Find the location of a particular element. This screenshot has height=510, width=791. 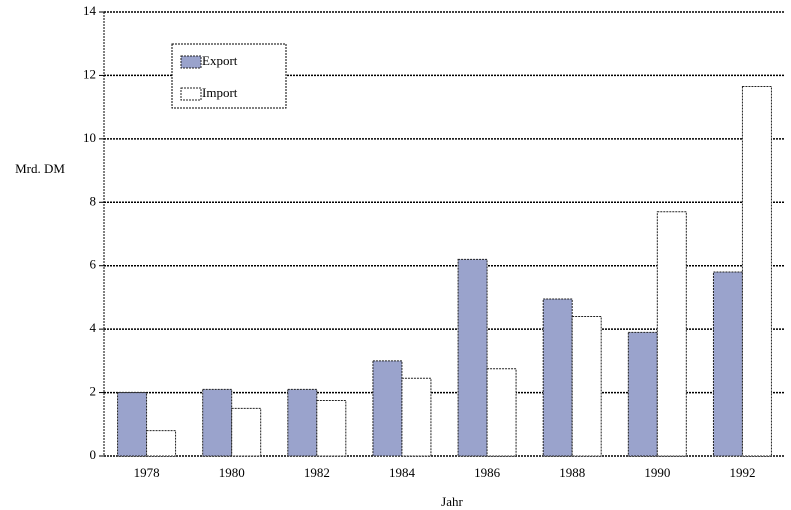

x-tick-label: 1980 is located at coordinates (232, 472).